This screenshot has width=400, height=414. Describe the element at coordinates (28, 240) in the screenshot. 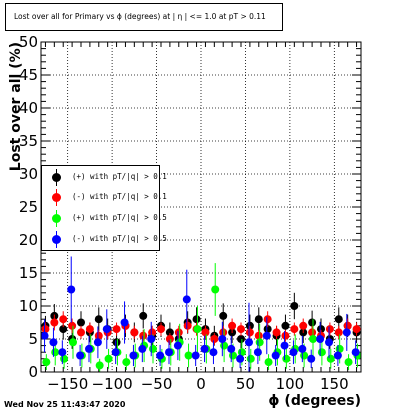

I see `y-tick-label: 20` at that location.